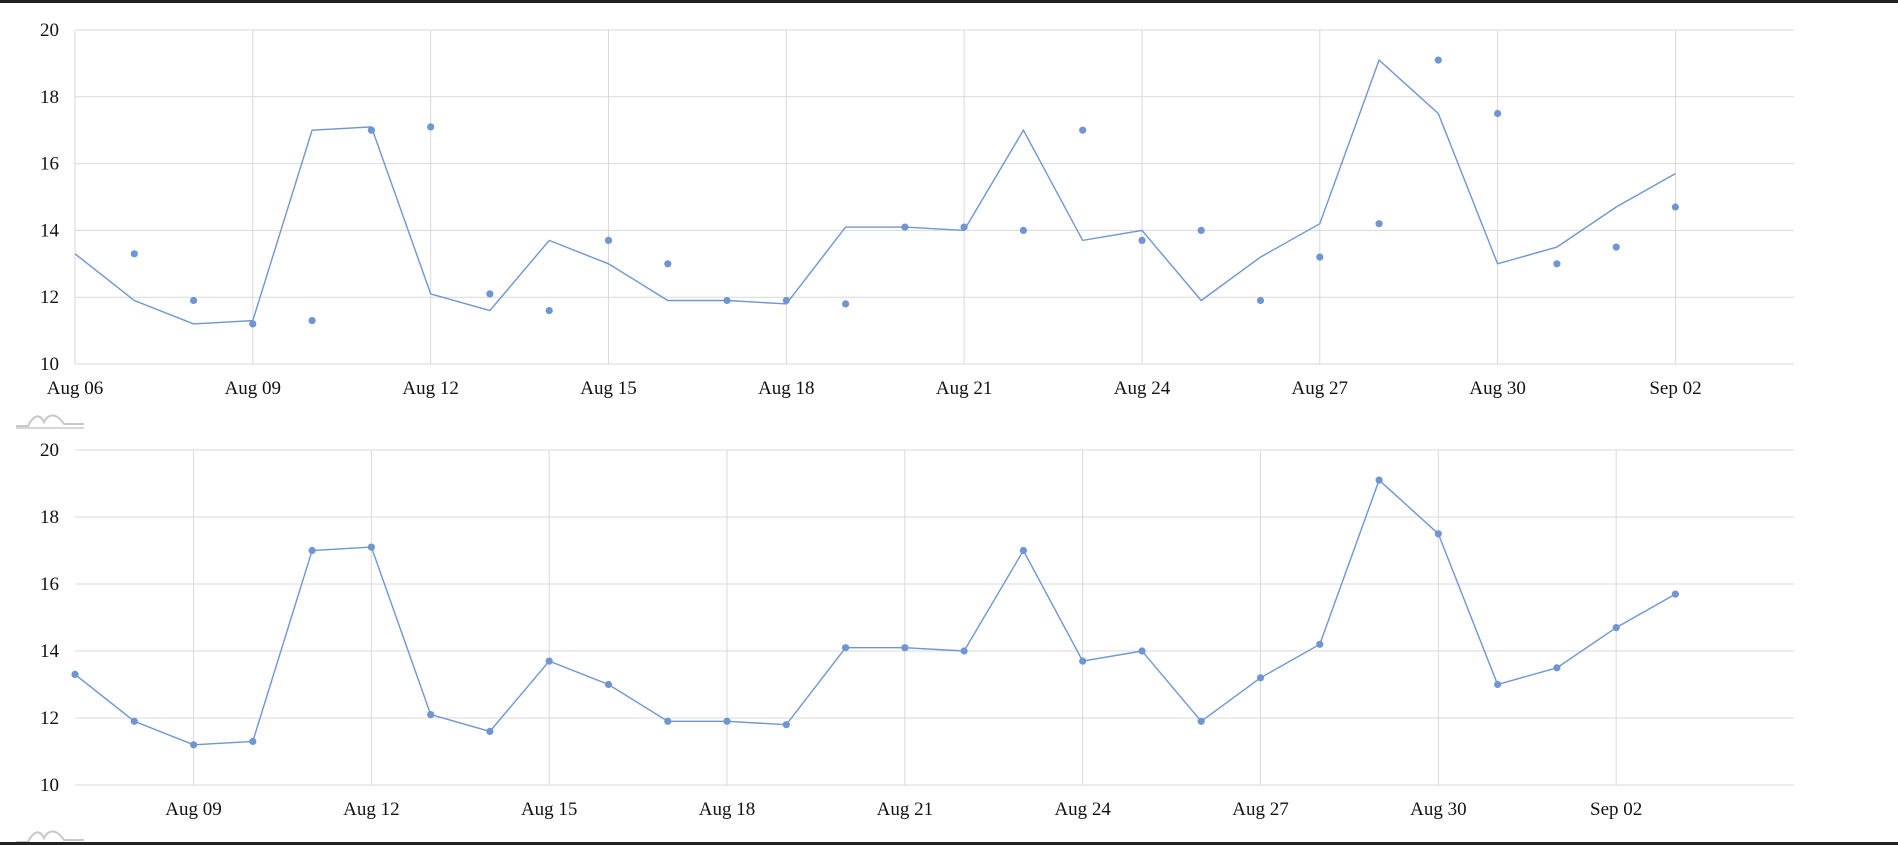  Describe the element at coordinates (949, 1) in the screenshot. I see `window-top-border` at that location.